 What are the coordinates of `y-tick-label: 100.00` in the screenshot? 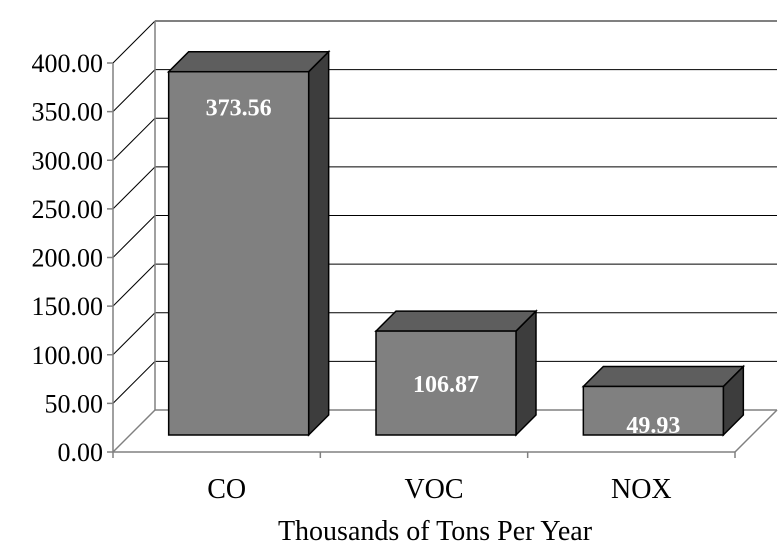 It's located at (68, 355).